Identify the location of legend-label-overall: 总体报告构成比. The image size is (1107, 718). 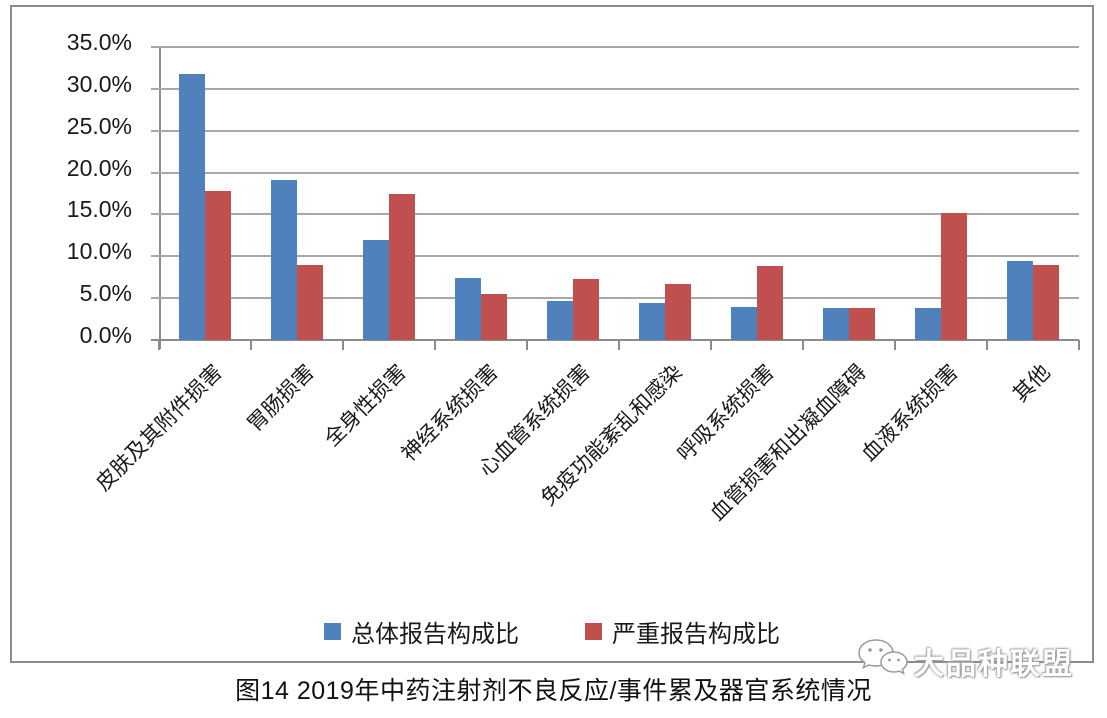
(435, 634).